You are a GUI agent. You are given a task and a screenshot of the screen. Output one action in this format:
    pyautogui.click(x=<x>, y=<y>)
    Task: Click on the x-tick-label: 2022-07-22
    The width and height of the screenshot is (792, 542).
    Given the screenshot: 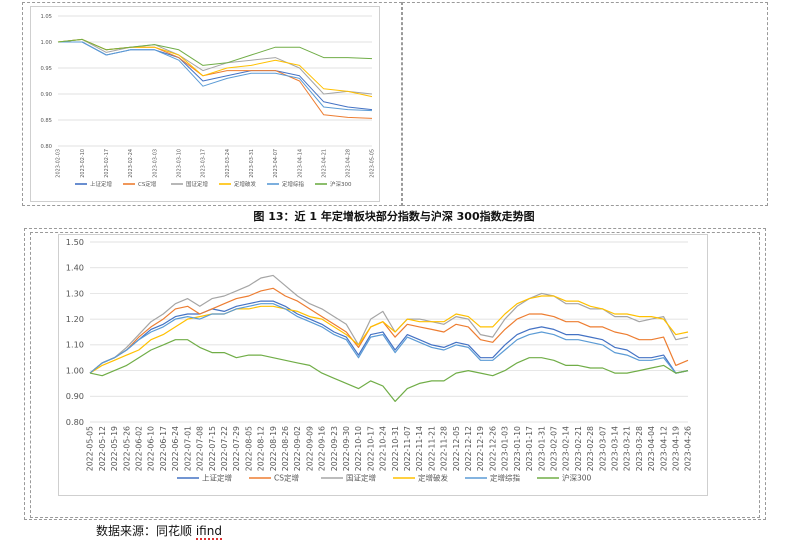 What is the action you would take?
    pyautogui.click(x=224, y=448)
    